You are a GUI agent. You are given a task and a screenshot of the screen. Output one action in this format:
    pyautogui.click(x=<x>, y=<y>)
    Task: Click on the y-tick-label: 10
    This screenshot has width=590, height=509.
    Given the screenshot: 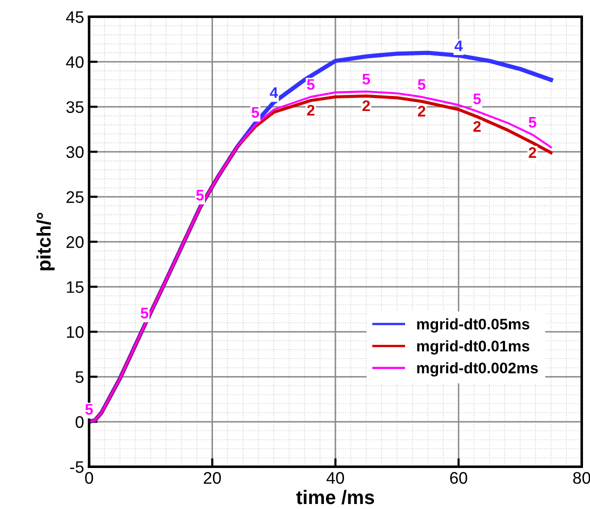 What is the action you would take?
    pyautogui.click(x=75, y=332)
    